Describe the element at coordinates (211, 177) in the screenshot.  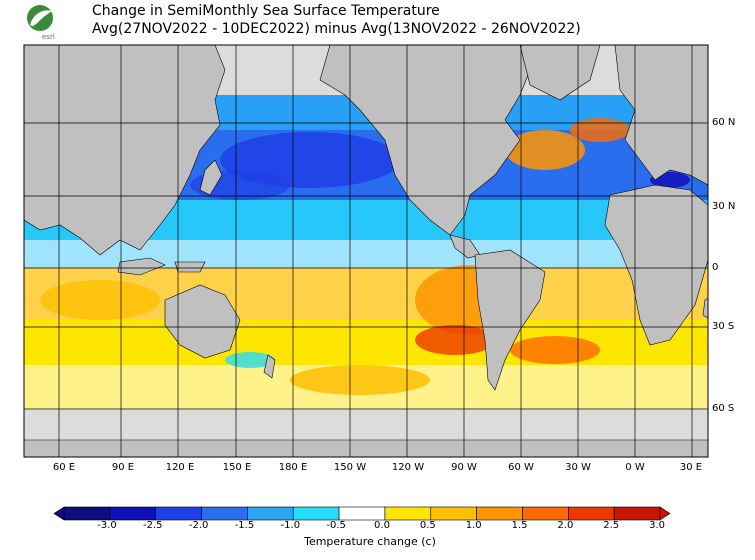
I see `japan-landmass` at that location.